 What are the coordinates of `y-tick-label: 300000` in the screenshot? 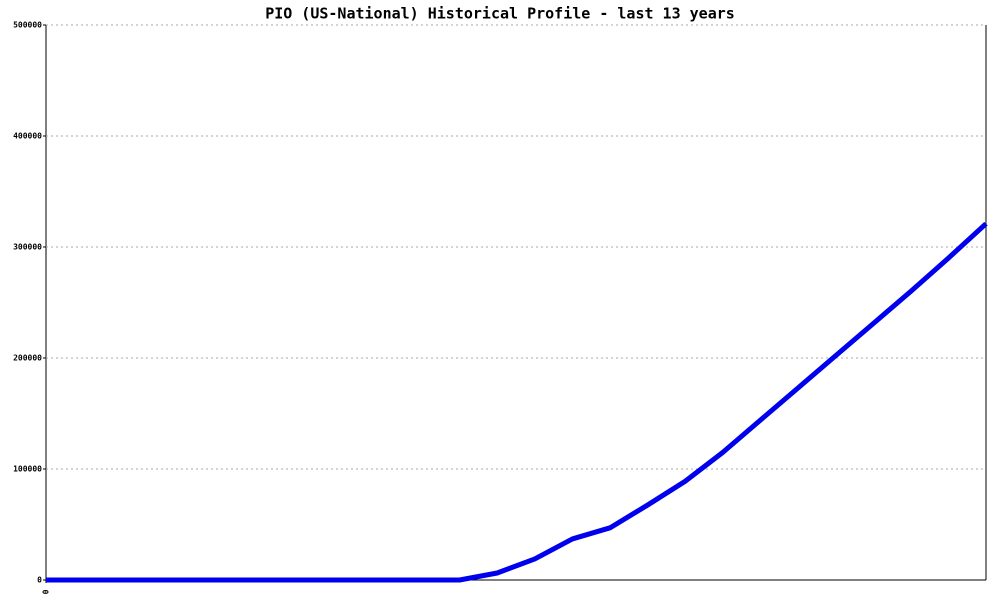 It's located at (27, 247).